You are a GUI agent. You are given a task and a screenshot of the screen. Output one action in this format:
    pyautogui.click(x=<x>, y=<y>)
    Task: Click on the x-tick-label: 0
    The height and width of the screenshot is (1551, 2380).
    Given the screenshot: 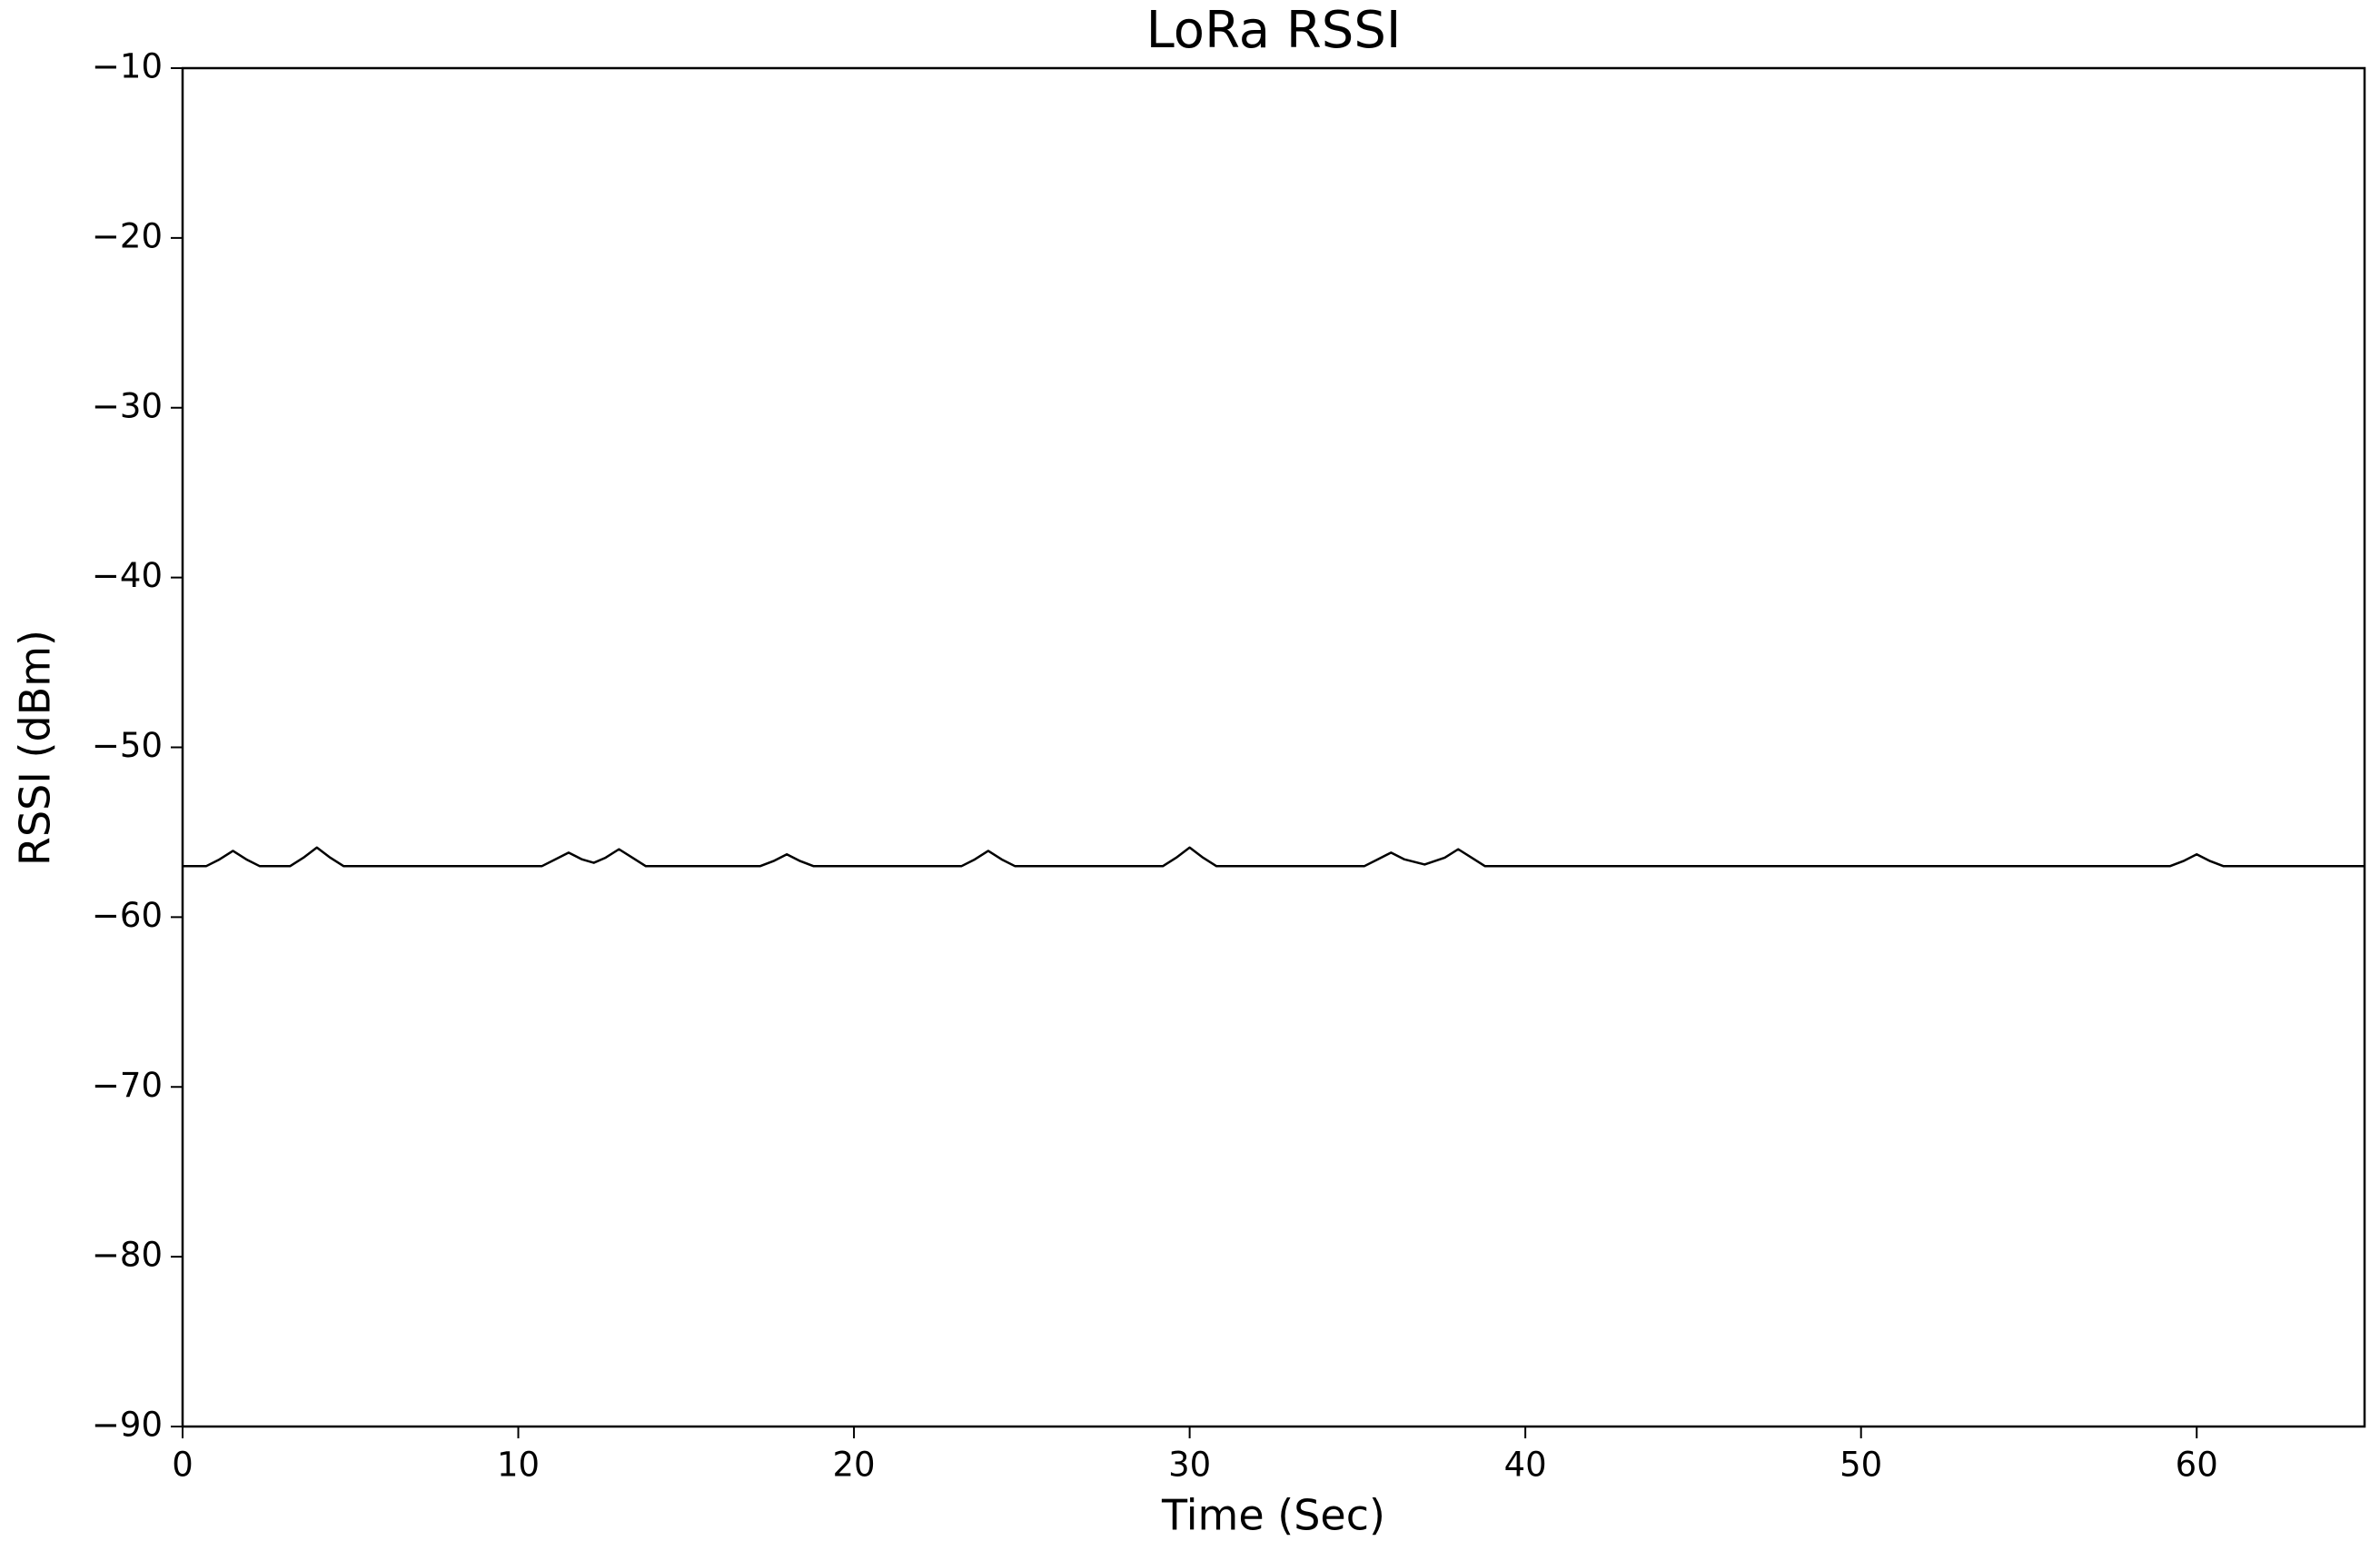 What is the action you would take?
    pyautogui.click(x=183, y=1465)
    